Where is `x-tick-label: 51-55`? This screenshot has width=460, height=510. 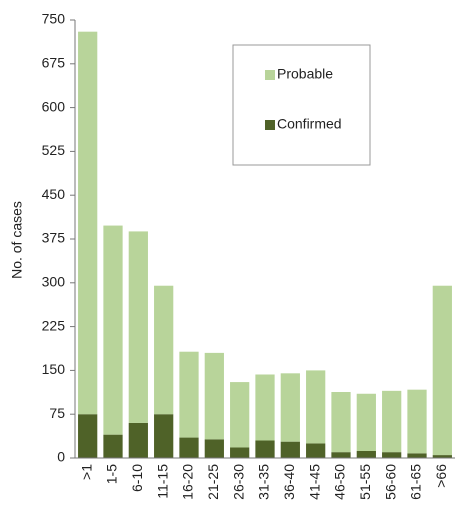 x-tick-label: 51-55 is located at coordinates (365, 482).